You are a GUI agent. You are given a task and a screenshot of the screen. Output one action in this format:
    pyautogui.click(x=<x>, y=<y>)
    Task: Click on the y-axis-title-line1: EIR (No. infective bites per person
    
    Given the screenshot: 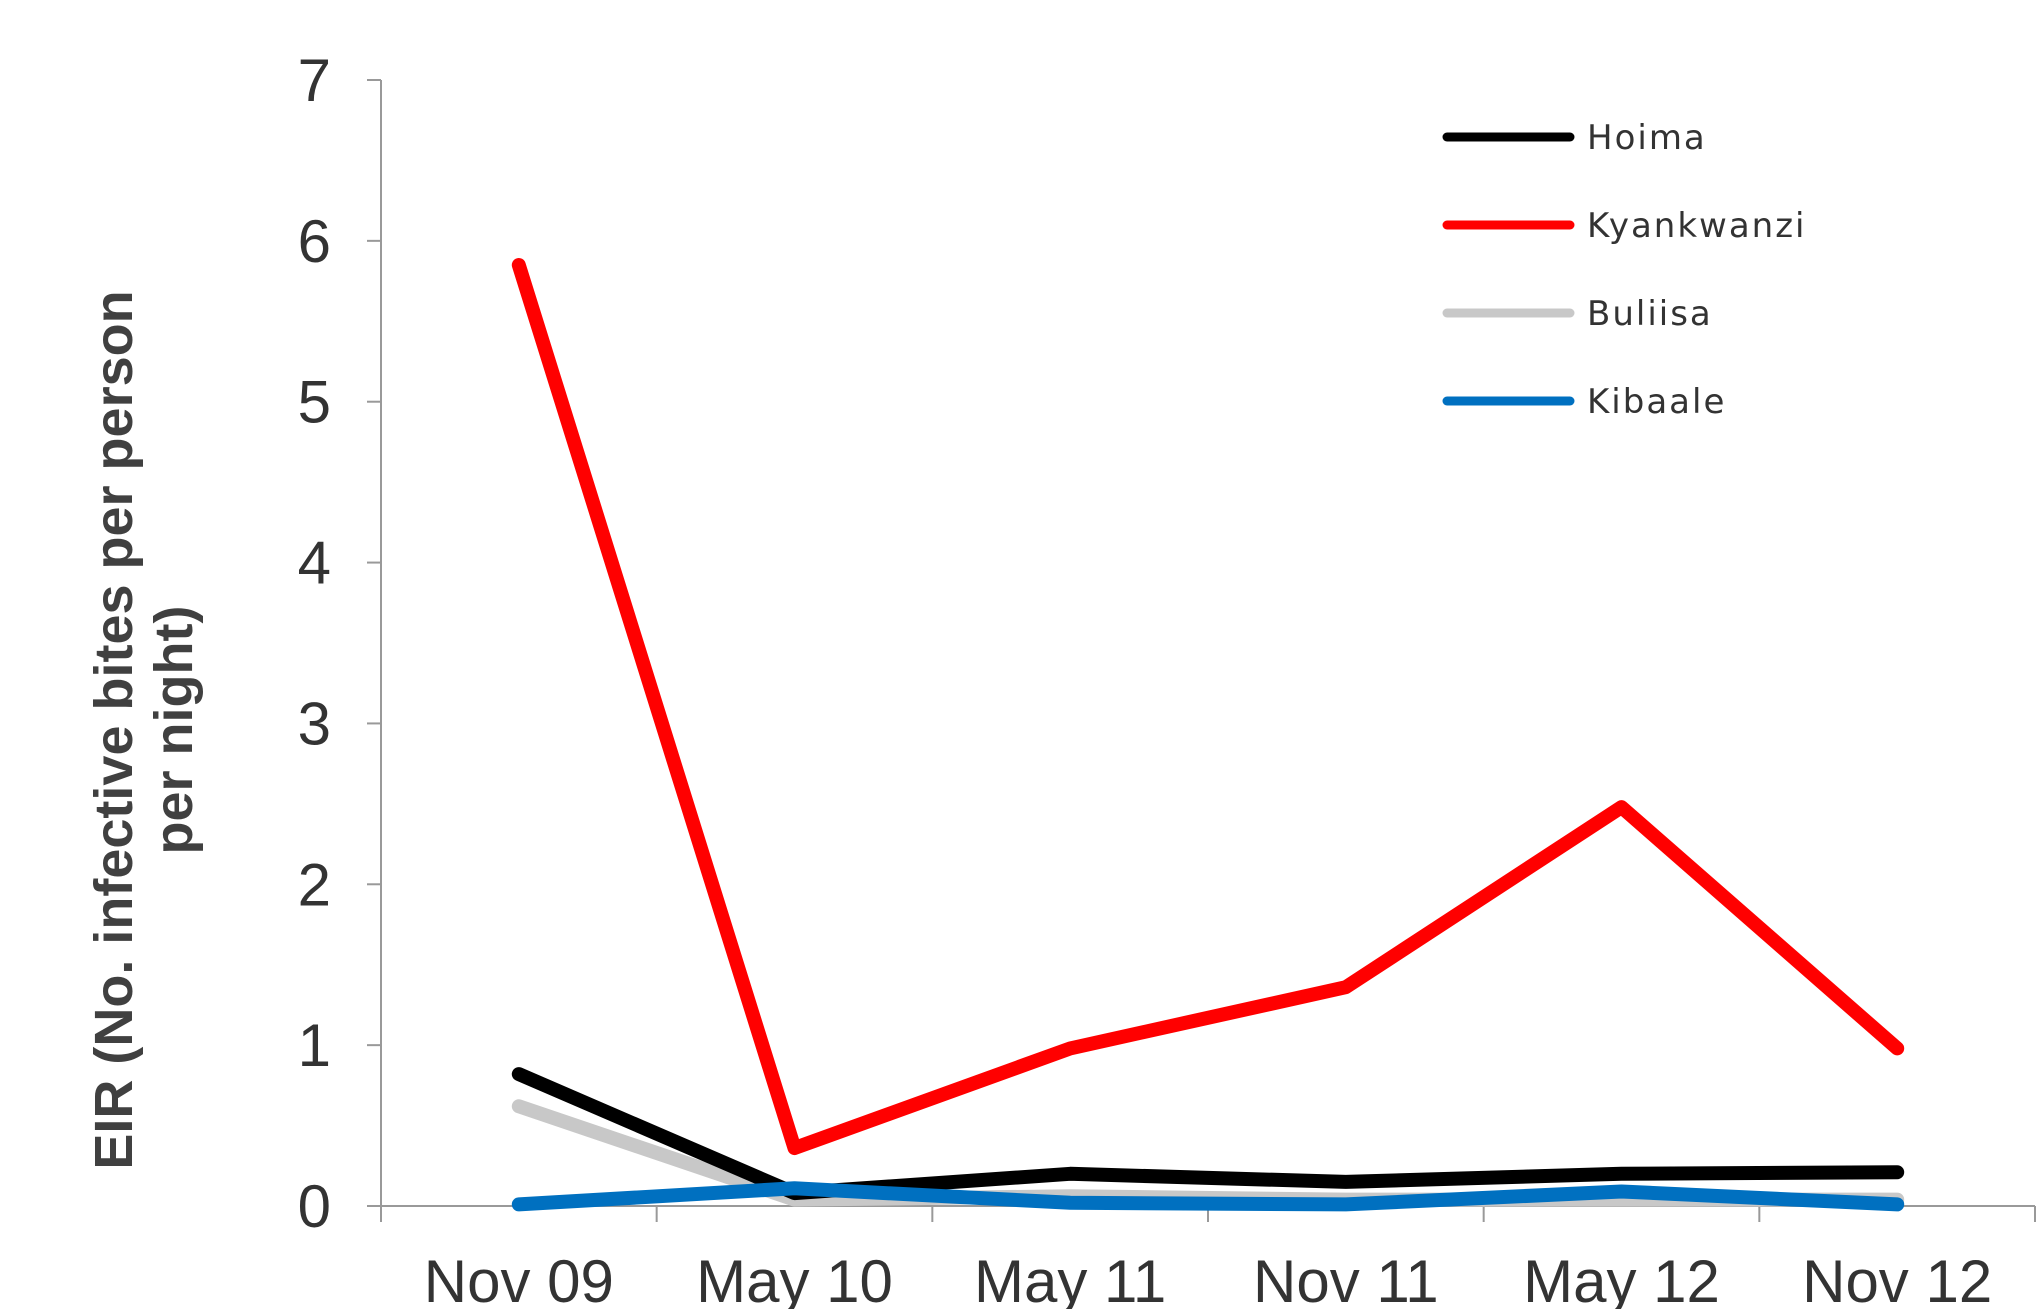 What is the action you would take?
    pyautogui.click(x=114, y=729)
    